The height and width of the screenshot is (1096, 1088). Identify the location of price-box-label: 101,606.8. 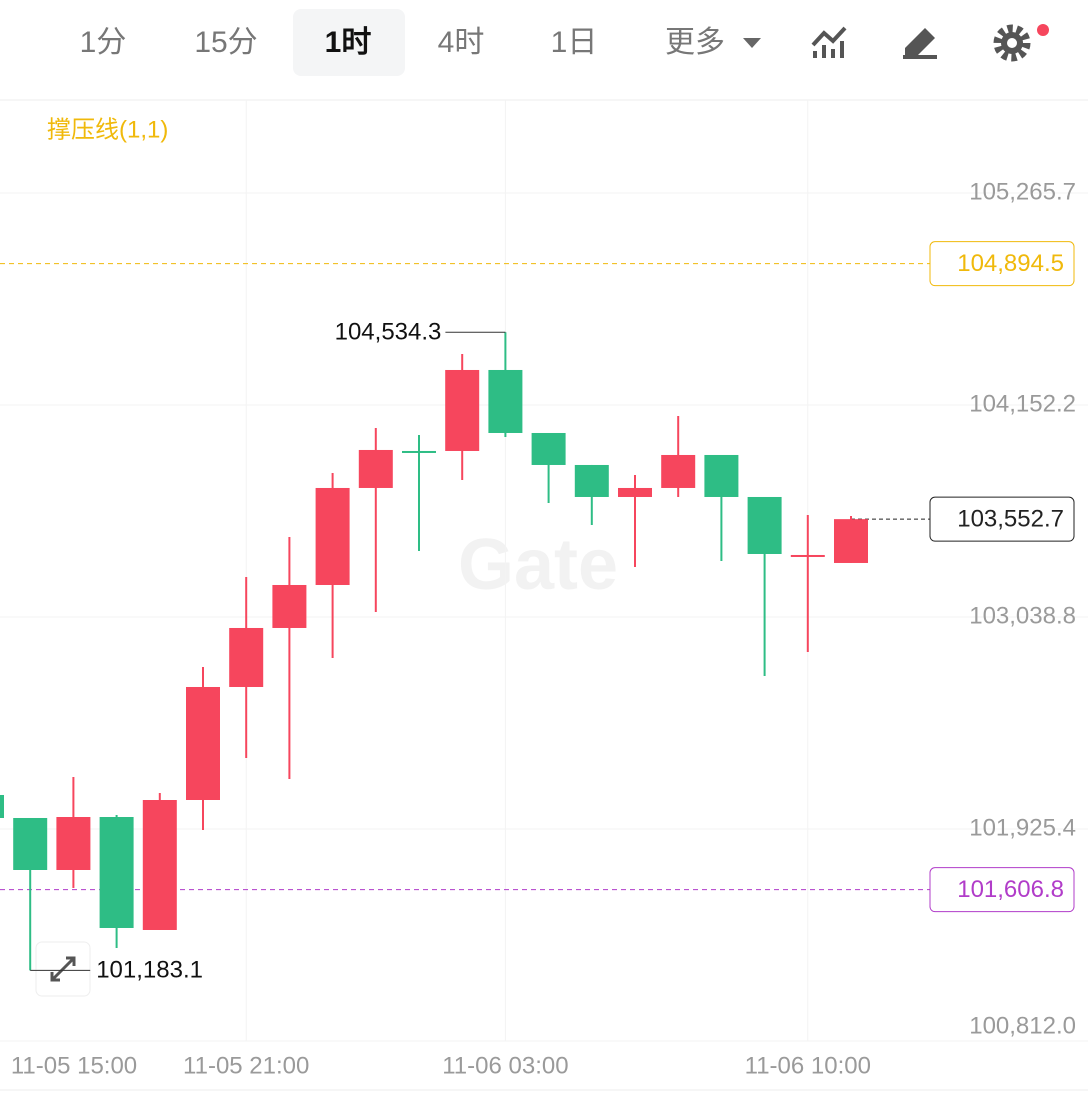
(1010, 889).